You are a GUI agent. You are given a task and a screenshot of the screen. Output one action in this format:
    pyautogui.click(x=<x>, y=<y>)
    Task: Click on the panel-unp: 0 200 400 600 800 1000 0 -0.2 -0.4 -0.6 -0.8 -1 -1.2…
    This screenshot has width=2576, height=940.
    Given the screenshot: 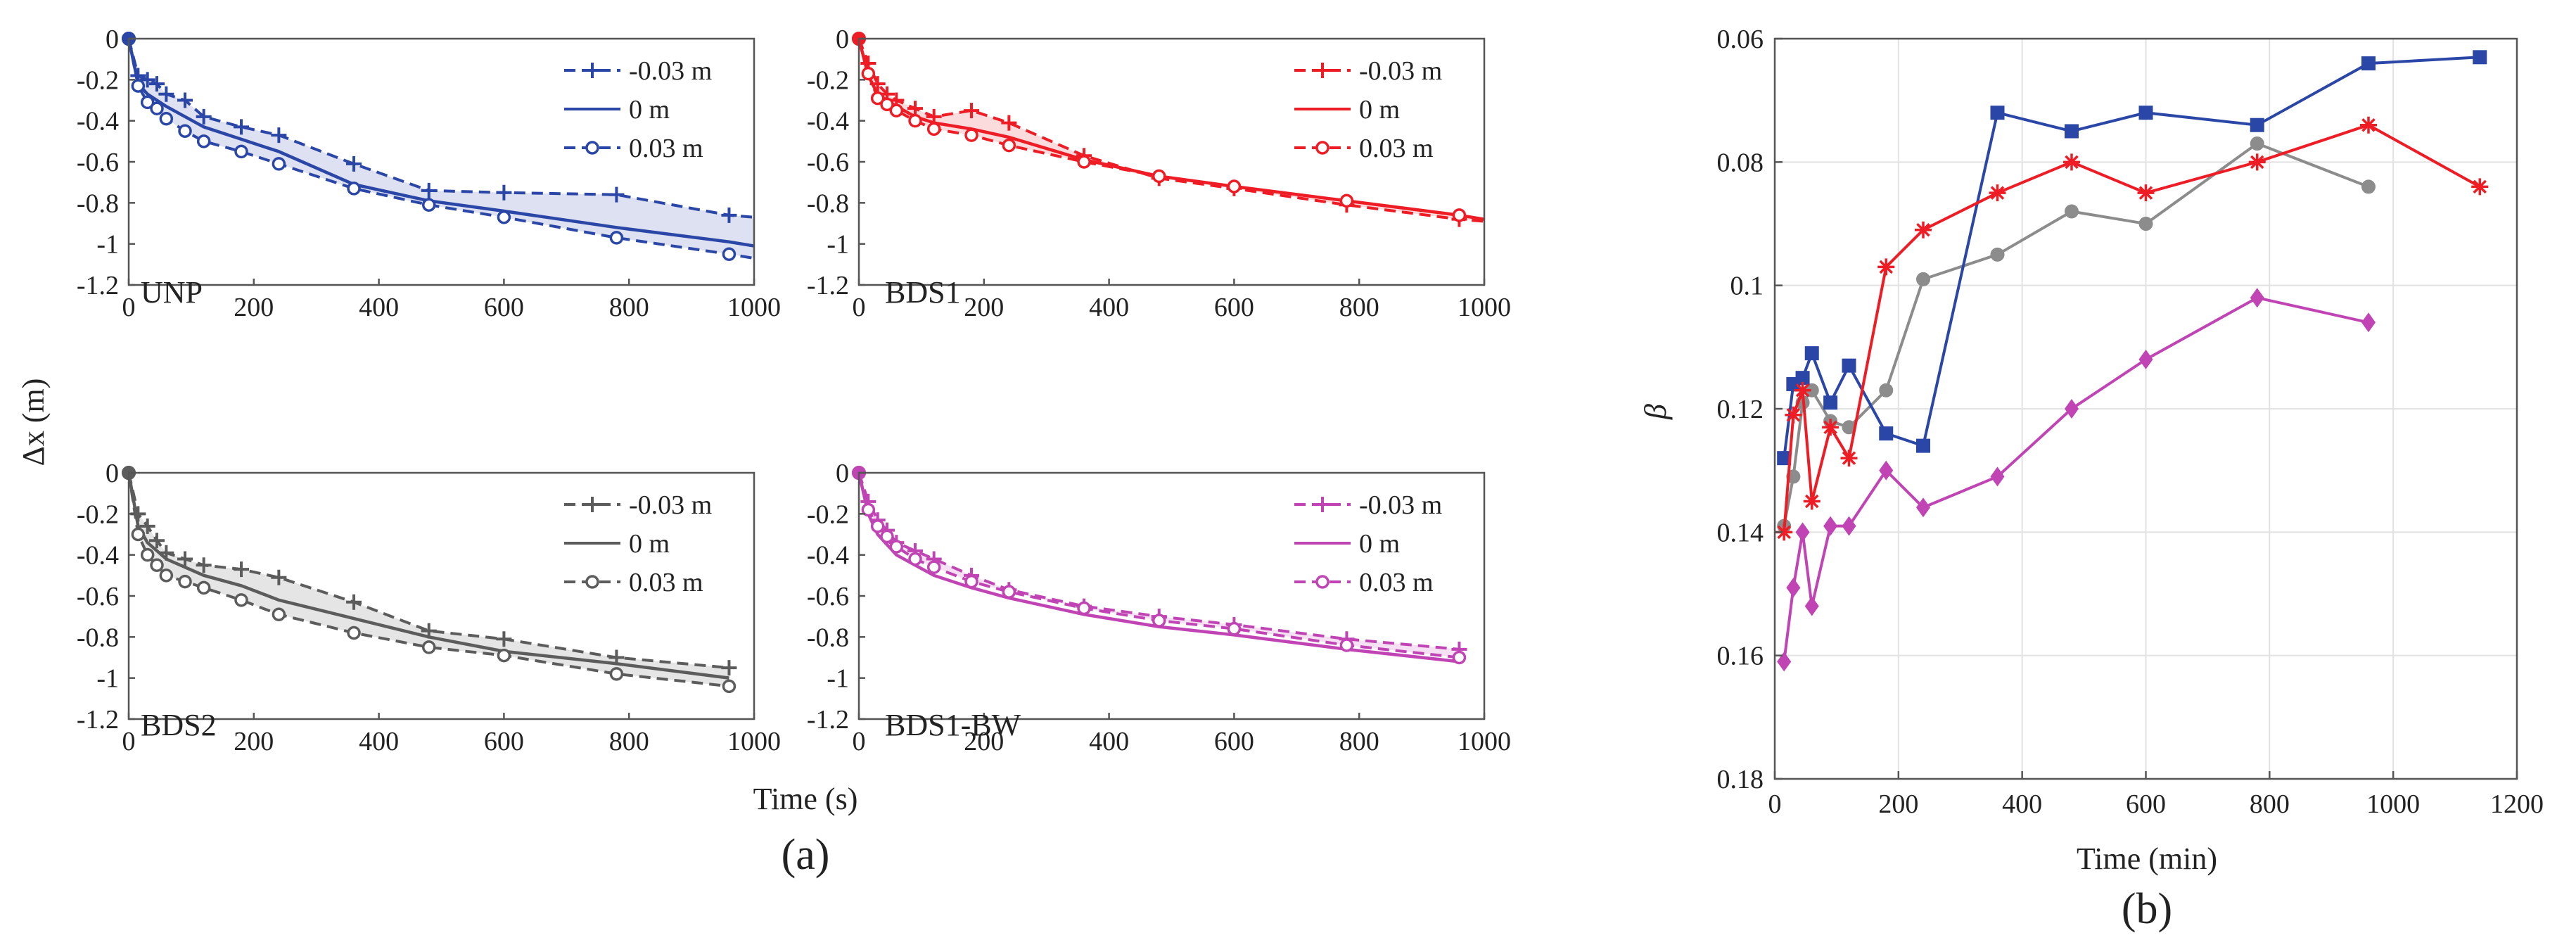 What is the action you would take?
    pyautogui.click(x=429, y=174)
    